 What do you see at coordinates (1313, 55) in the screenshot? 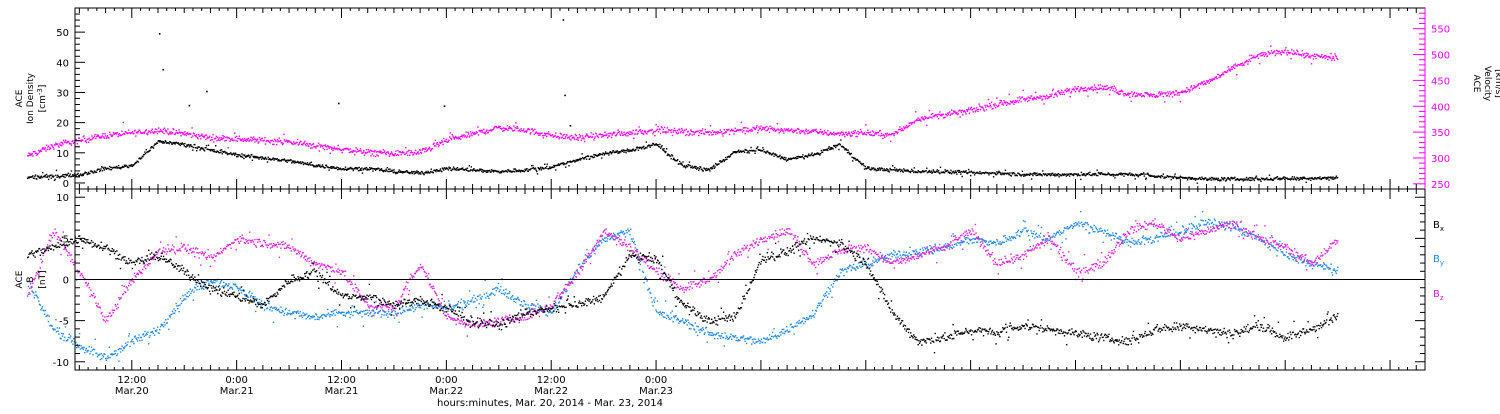
I see `velocity-point-1961` at bounding box center [1313, 55].